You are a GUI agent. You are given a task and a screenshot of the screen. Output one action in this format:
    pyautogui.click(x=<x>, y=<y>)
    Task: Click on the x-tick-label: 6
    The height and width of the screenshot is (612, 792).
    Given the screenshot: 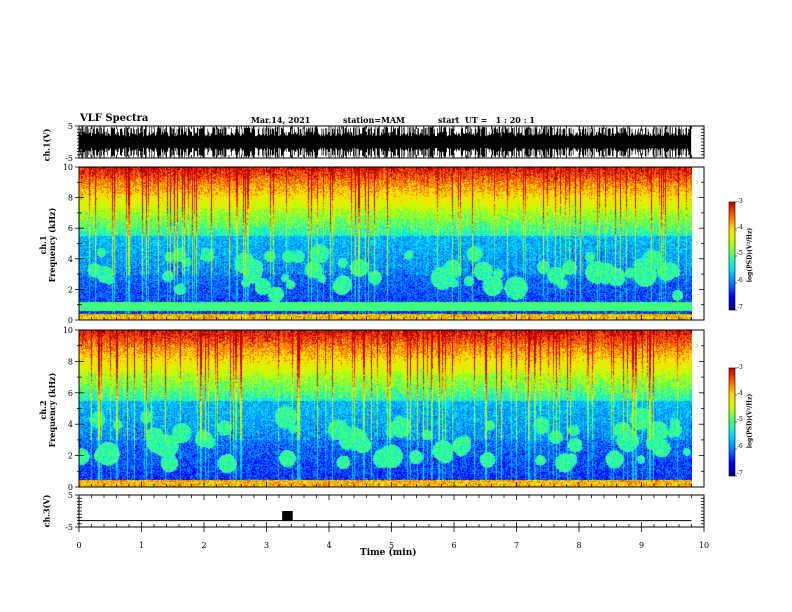 What is the action you would take?
    pyautogui.click(x=453, y=545)
    